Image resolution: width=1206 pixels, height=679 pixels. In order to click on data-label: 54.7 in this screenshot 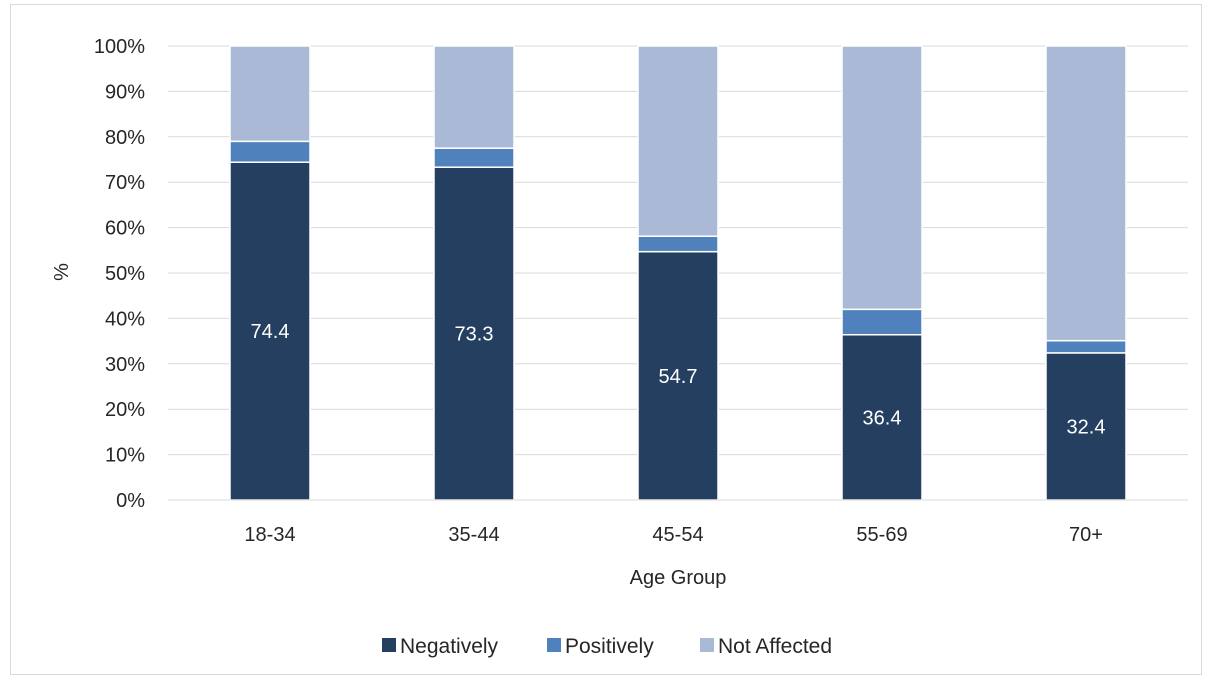, I will do `click(678, 377)`.